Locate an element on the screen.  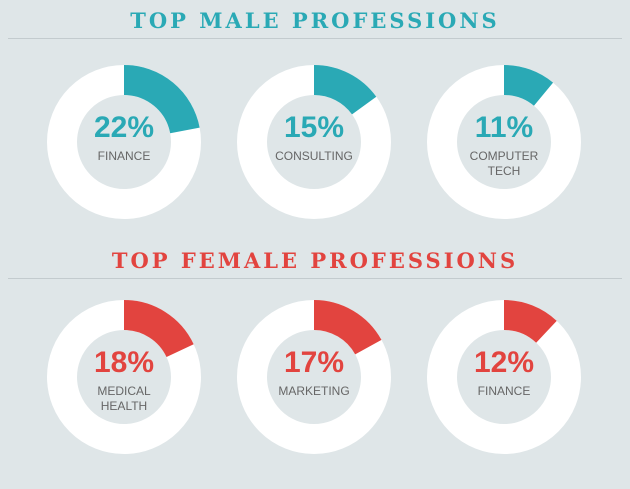
value-label: 22% is located at coordinates (124, 127).